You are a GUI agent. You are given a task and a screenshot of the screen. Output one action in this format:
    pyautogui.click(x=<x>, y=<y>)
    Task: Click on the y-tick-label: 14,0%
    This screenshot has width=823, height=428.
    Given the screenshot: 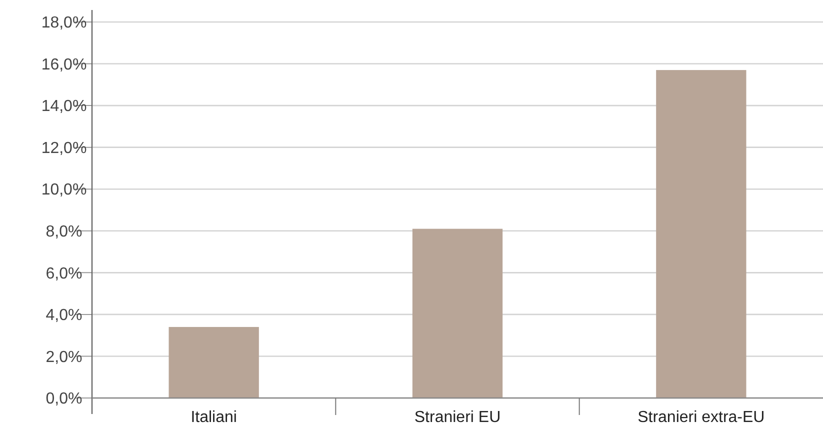 What is the action you would take?
    pyautogui.click(x=64, y=107)
    